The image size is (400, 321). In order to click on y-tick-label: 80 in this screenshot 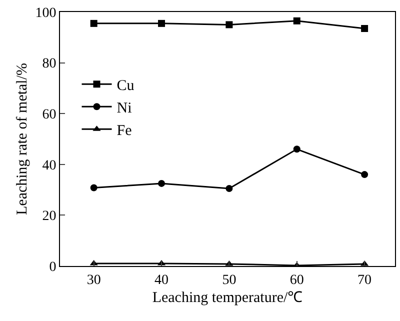, I will do `click(49, 64)`.